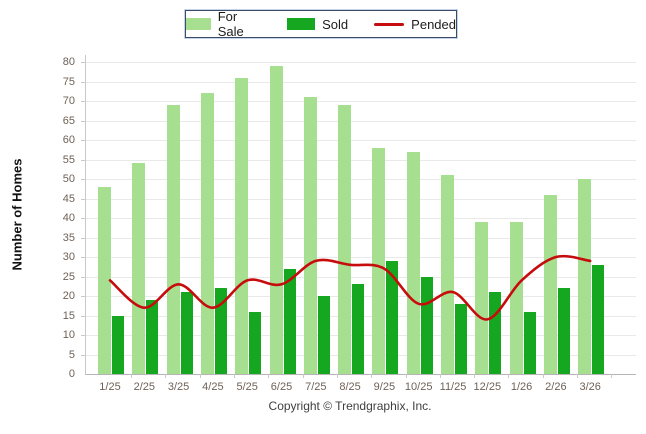  Describe the element at coordinates (521, 387) in the screenshot. I see `x-tick-label-1/26: 1/26` at that location.